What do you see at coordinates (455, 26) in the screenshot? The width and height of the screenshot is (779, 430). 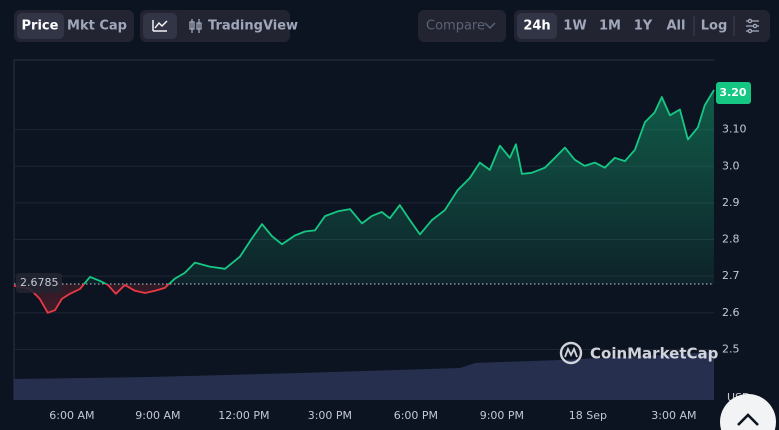 I see `compare-button: Compare` at bounding box center [455, 26].